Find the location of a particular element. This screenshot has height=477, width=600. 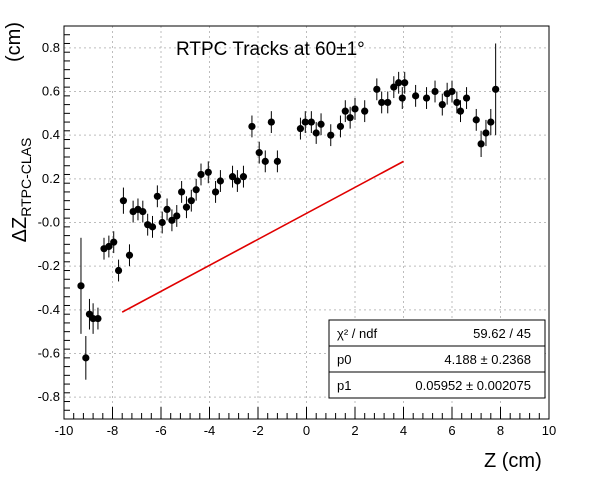

y-tick-label: -0.4 is located at coordinates (49, 309).